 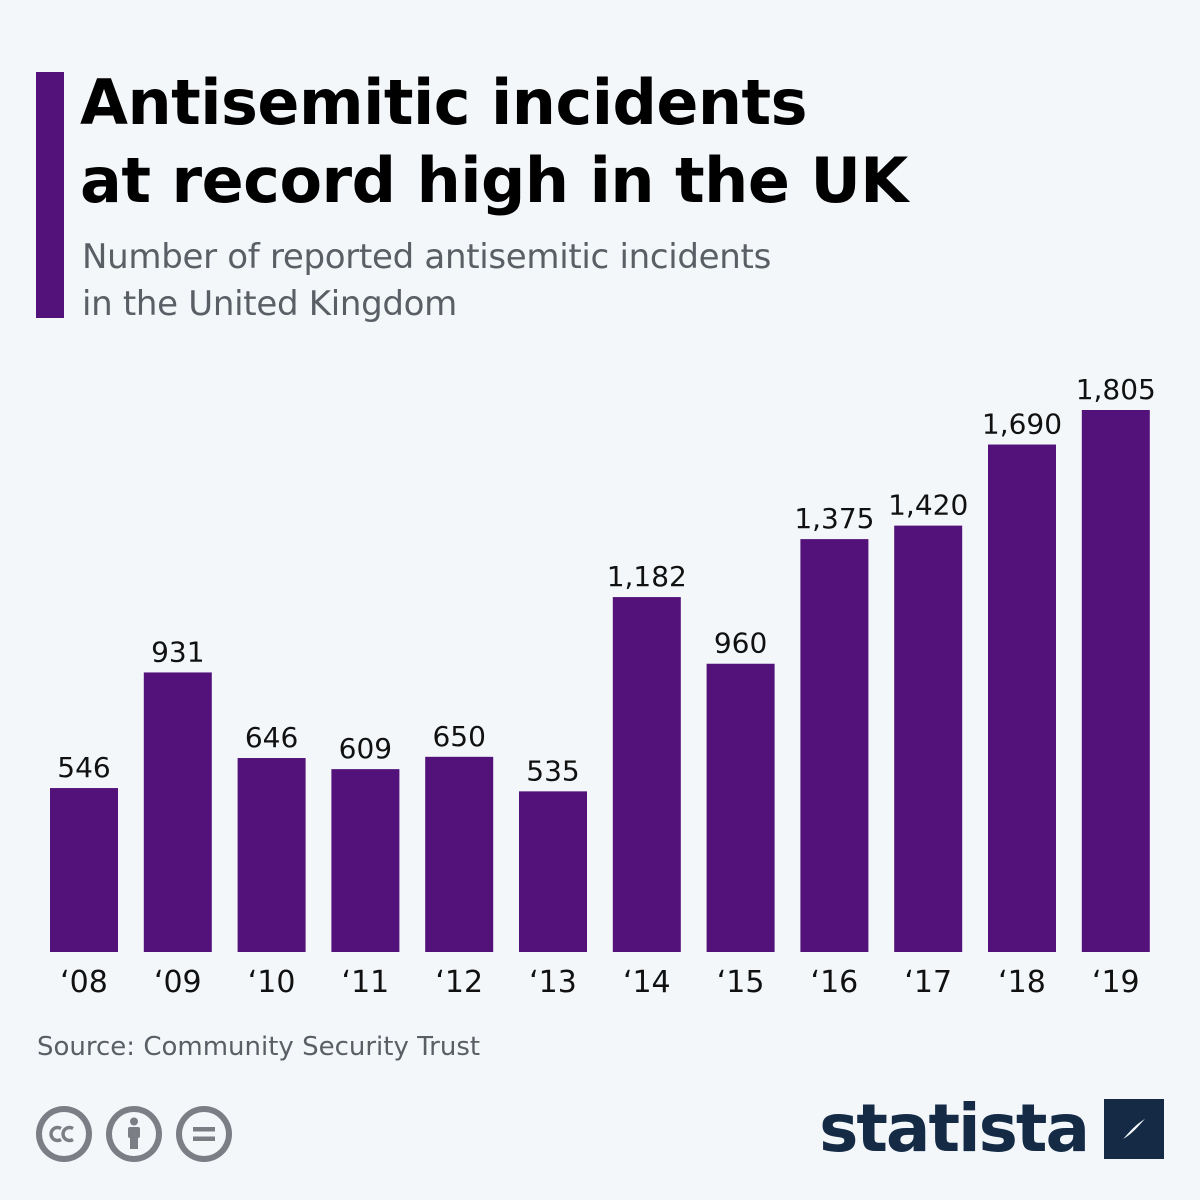 What do you see at coordinates (1022, 424) in the screenshot?
I see `value-label-10: 1,690` at bounding box center [1022, 424].